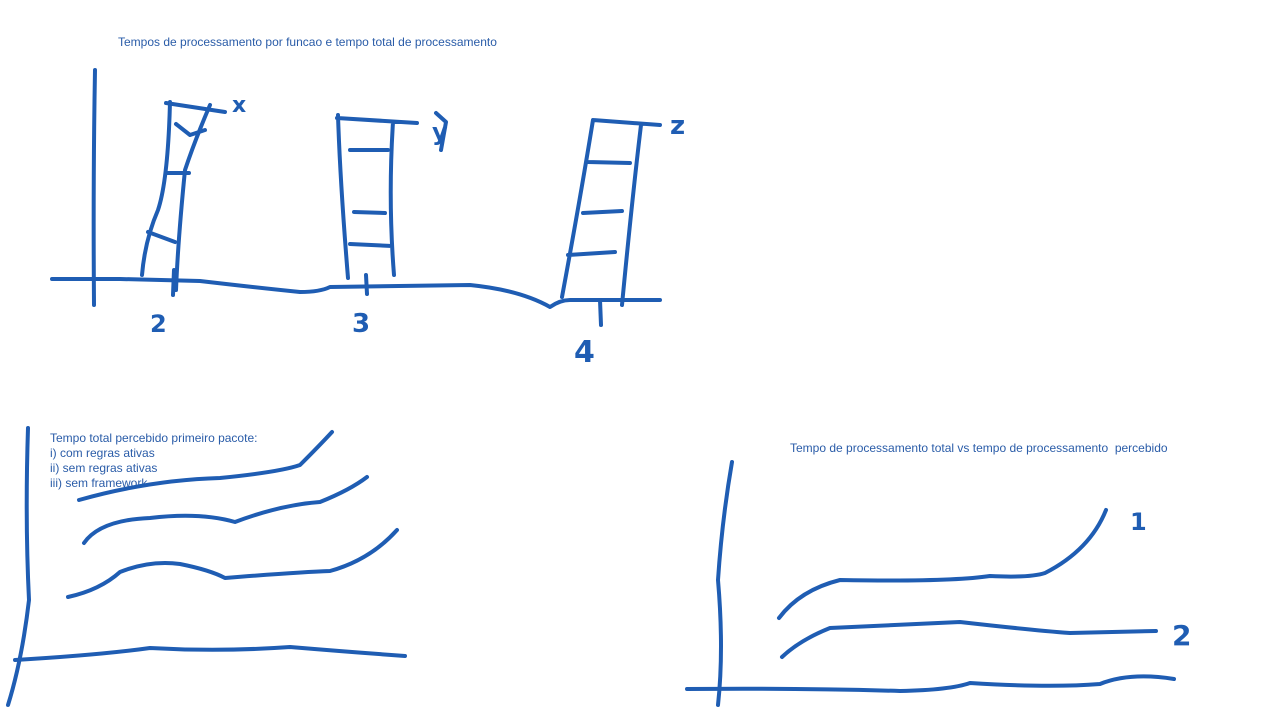  I want to click on line-label: 1, so click(1138, 522).